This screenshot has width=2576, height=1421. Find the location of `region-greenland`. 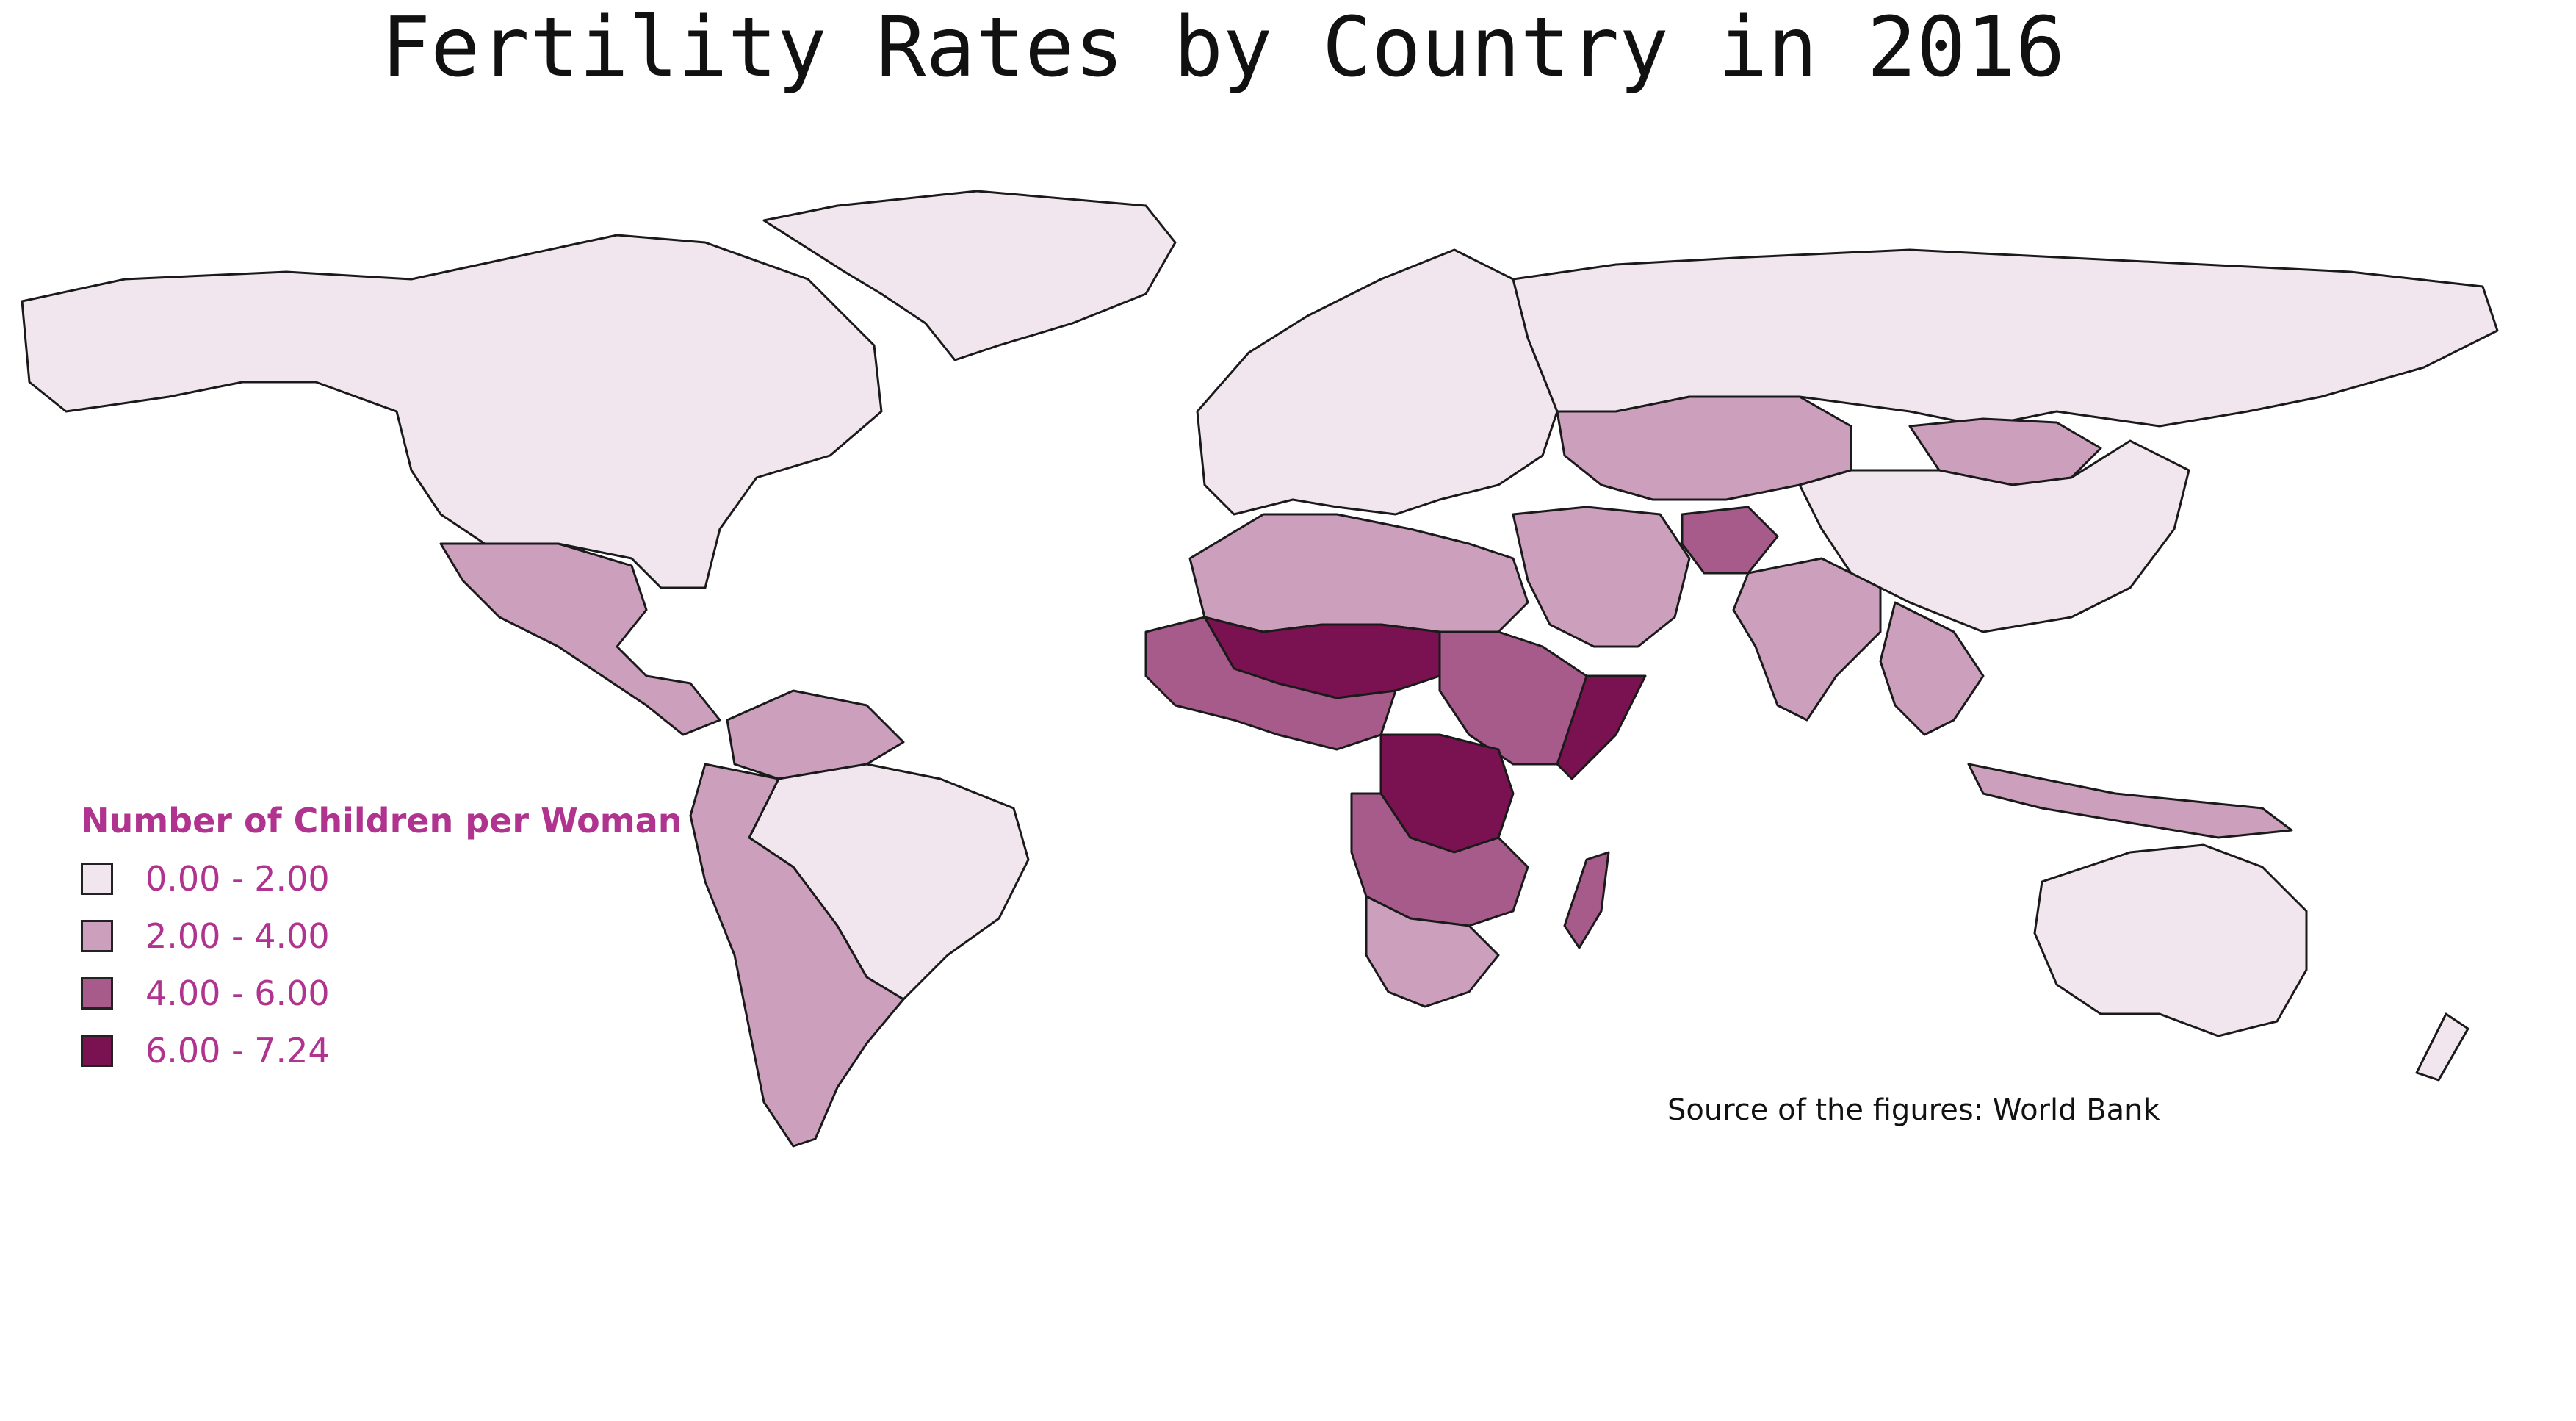

region-greenland is located at coordinates (969, 275).